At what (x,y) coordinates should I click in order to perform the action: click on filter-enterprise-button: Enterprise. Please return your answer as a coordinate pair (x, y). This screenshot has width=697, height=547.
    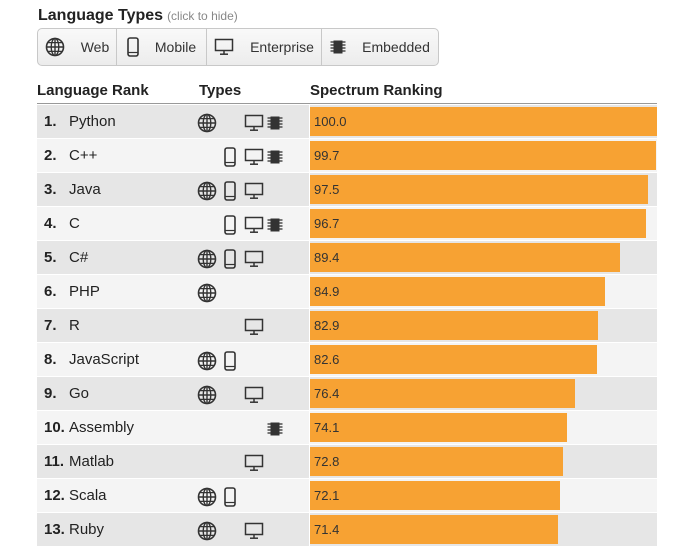
    Looking at the image, I should click on (264, 47).